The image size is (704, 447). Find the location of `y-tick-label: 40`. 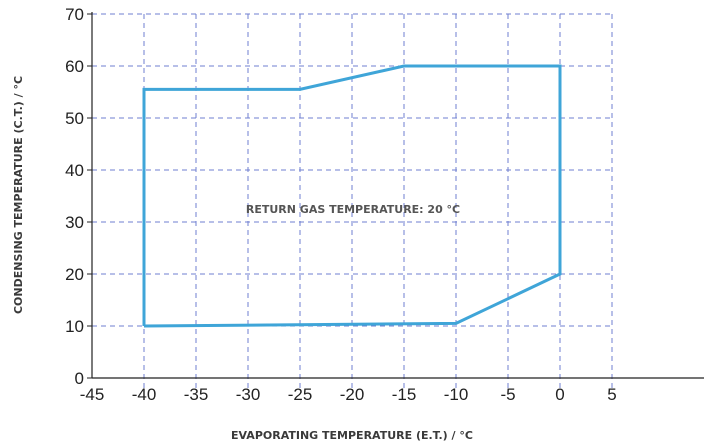

y-tick-label: 40 is located at coordinates (74, 170).